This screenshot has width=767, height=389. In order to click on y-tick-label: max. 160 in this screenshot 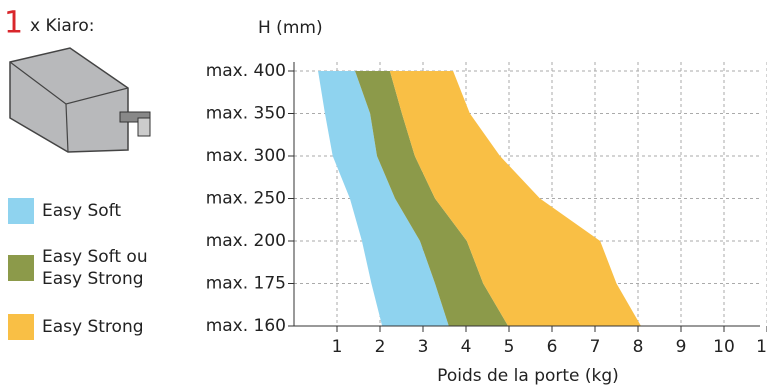, I will do `click(246, 326)`.